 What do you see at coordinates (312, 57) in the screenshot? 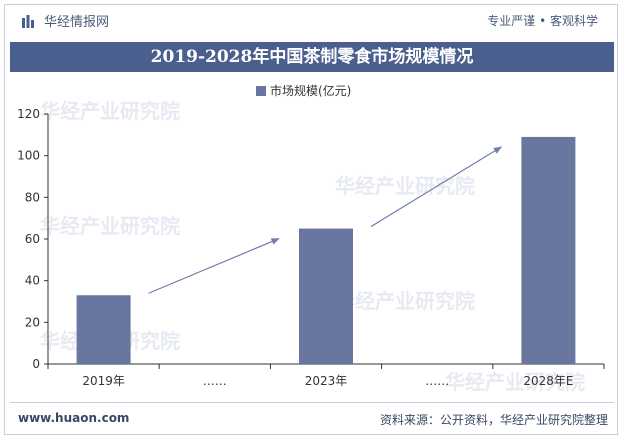
I see `chart-title: 2019-2028年中国茶制零食市场规模情况` at bounding box center [312, 57].